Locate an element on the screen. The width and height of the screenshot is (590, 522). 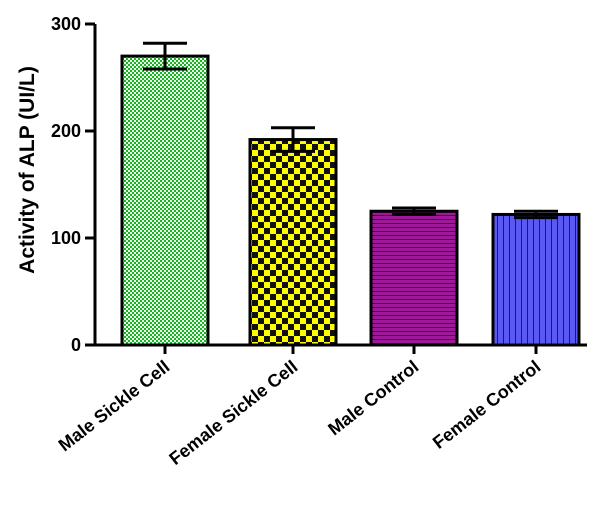
x-tick-label: Male Sickle Cell is located at coordinates (114, 405).